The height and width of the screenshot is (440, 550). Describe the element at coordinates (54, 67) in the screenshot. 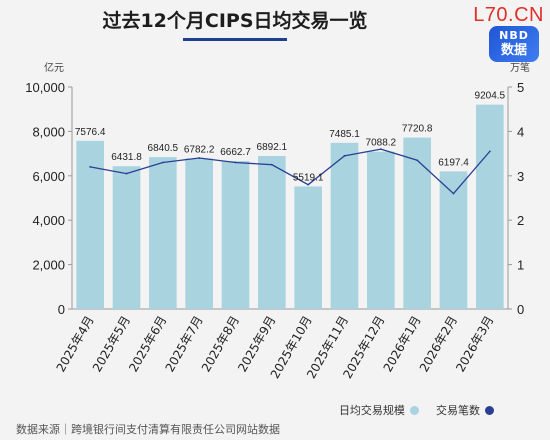

I see `left-axis-unit: 亿元` at that location.